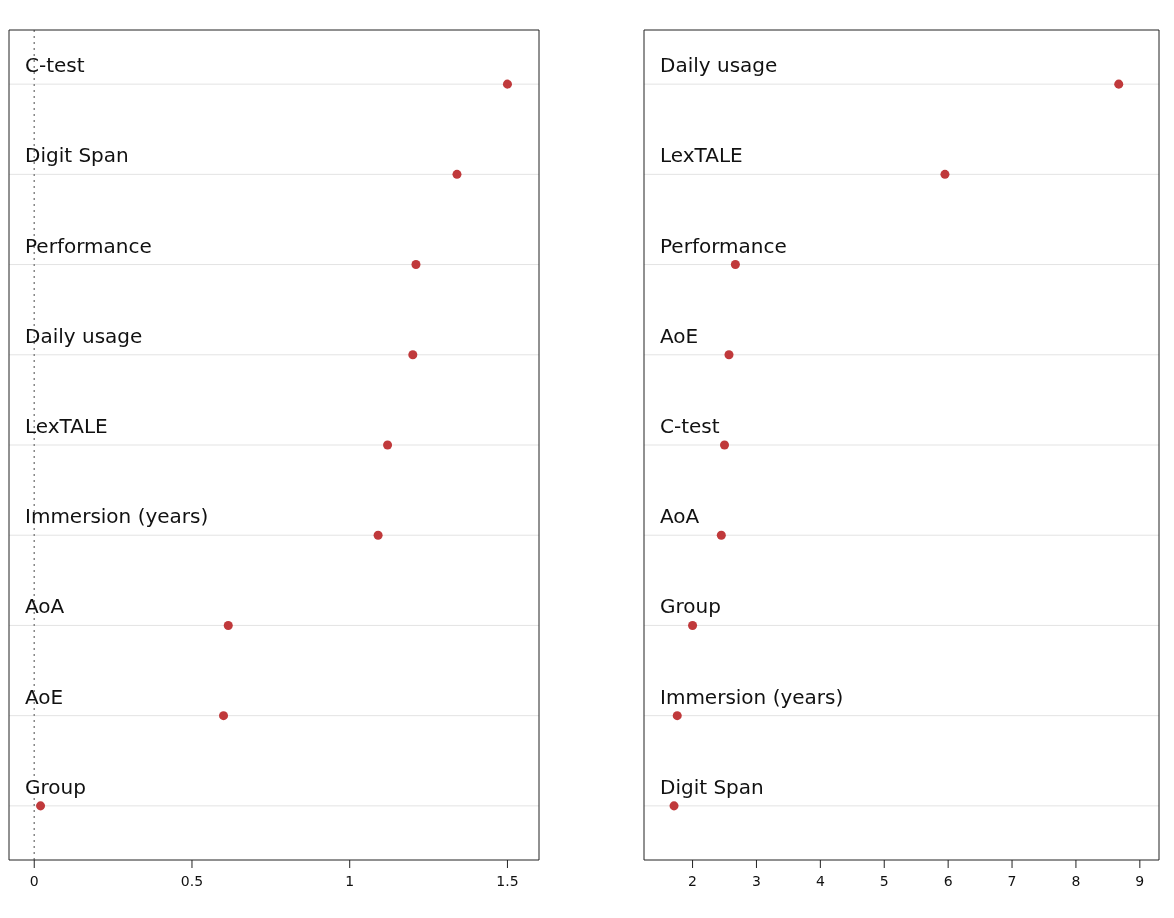  What do you see at coordinates (884, 880) in the screenshot?
I see `x-tick-label: 5` at bounding box center [884, 880].